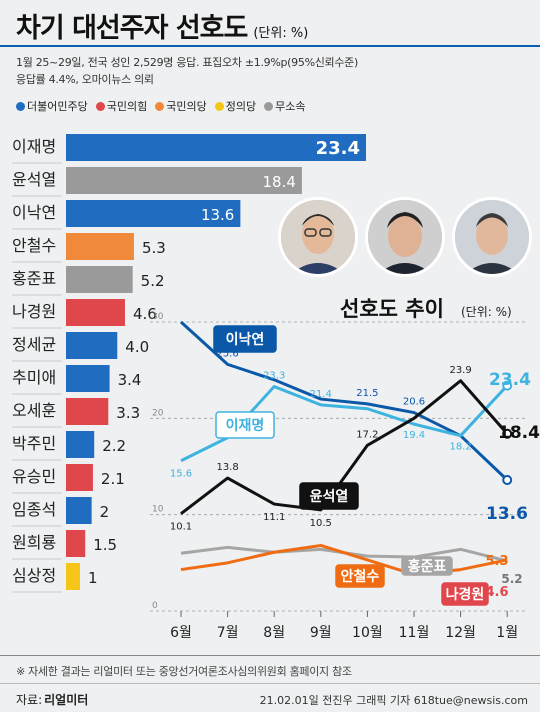 The width and height of the screenshot is (540, 712). Describe the element at coordinates (155, 606) in the screenshot. I see `y-tick-label: 0` at that location.